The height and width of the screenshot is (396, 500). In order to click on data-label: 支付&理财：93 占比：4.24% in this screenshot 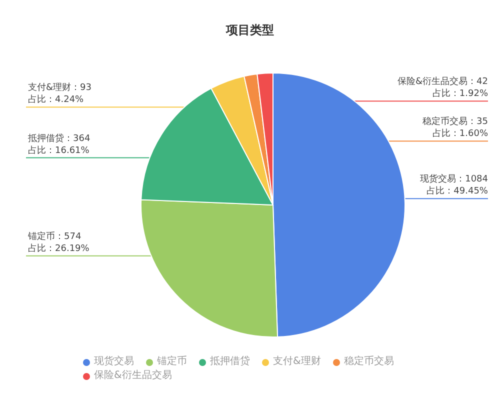, I will do `click(60, 94)`.